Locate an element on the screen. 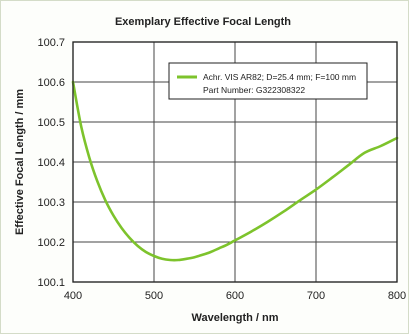 The width and height of the screenshot is (409, 334). x-tick-label: 400 is located at coordinates (73, 296).